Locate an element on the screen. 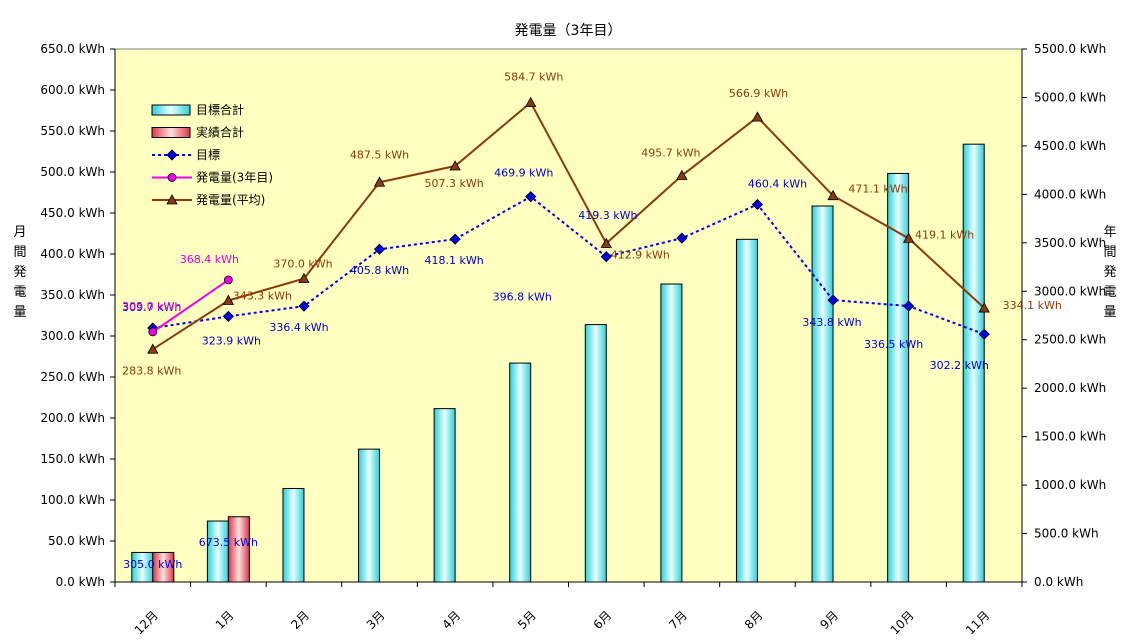  data-label: 469.9 kWh is located at coordinates (523, 173).